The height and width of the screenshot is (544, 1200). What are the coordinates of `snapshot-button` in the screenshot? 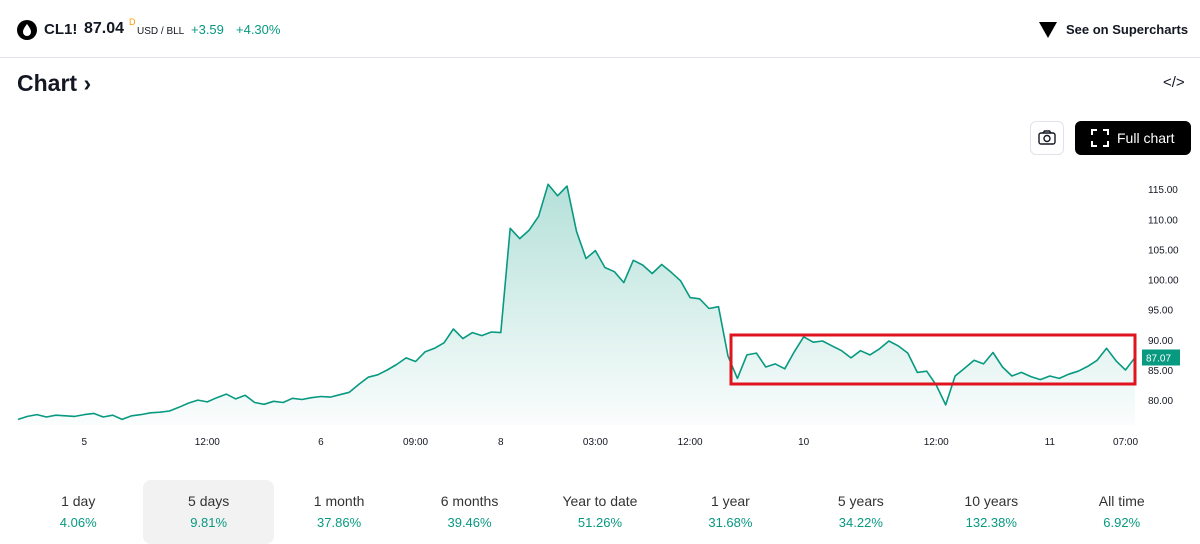 It's located at (1047, 138).